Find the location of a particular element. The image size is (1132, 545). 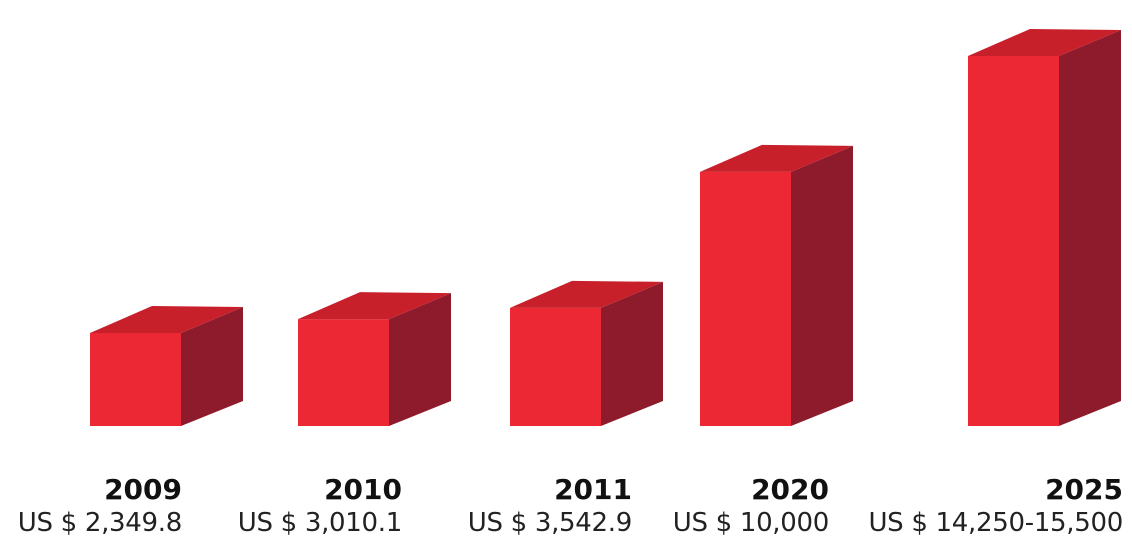

bar-side-2010 is located at coordinates (420, 359).